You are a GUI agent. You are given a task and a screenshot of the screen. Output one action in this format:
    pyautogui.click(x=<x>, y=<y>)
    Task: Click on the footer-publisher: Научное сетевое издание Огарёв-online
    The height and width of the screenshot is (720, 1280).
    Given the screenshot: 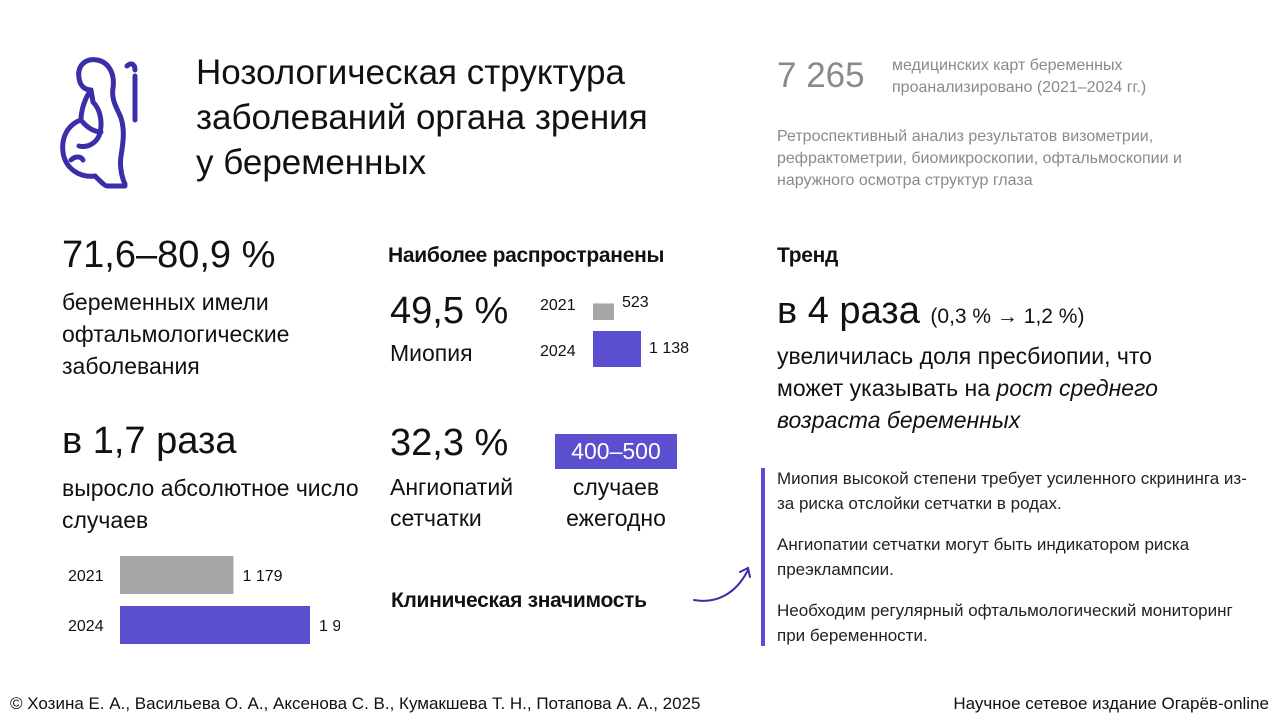 What is the action you would take?
    pyautogui.click(x=1111, y=703)
    